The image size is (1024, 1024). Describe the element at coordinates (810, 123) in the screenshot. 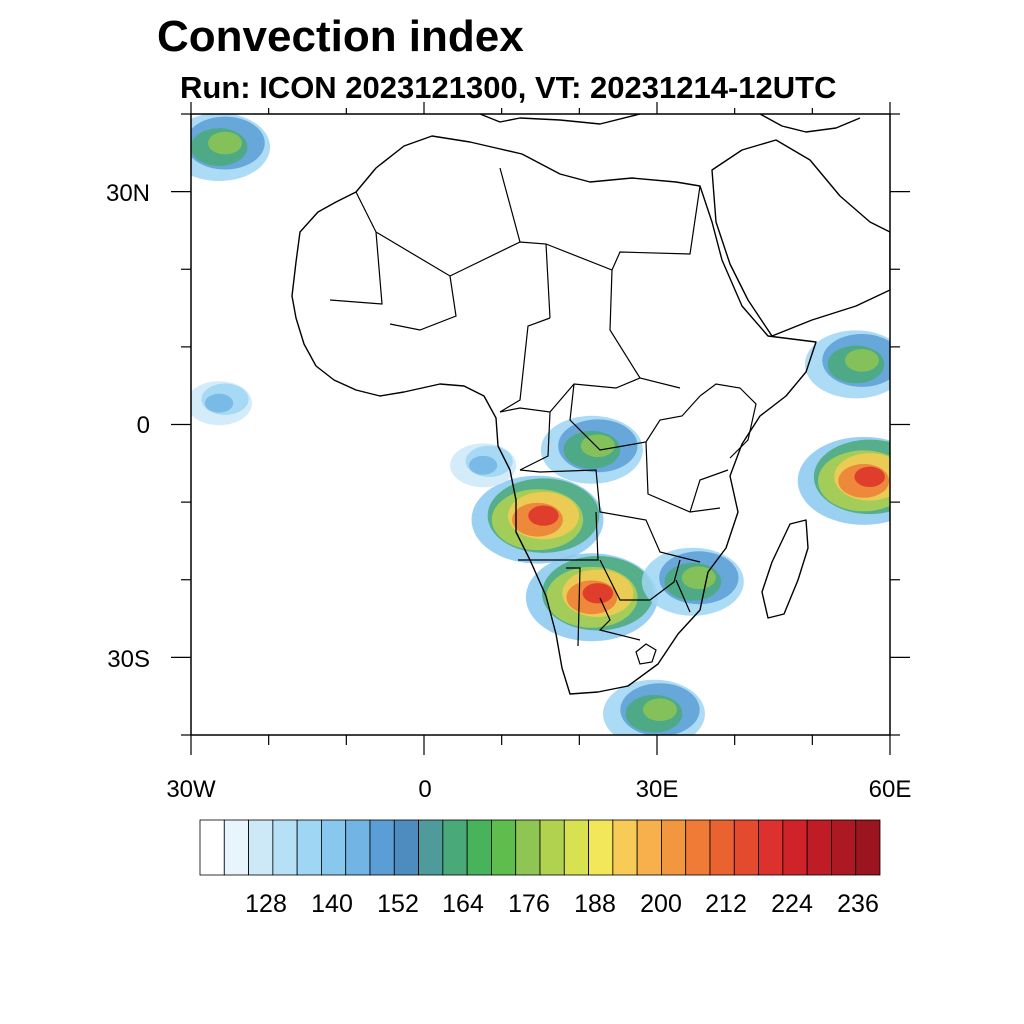

I see `europe-coastline-east` at that location.